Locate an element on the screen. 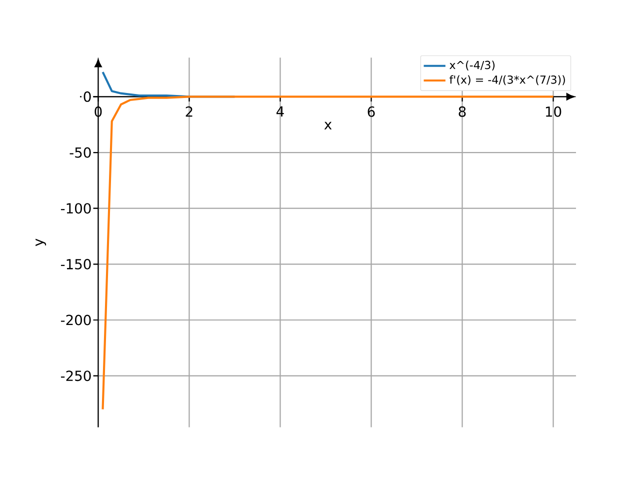 The height and width of the screenshot is (480, 640). y-tick-label: -50 is located at coordinates (80, 152).